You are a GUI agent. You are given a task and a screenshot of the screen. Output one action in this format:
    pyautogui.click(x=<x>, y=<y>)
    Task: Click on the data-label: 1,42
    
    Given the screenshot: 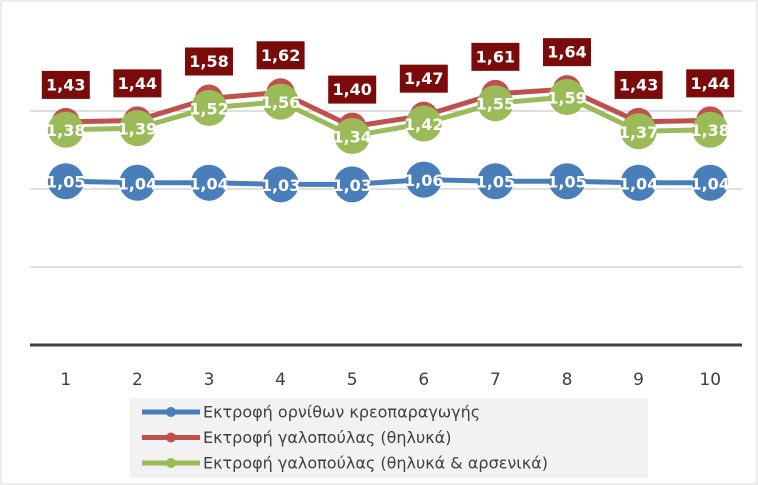 What is the action you would take?
    pyautogui.click(x=423, y=124)
    